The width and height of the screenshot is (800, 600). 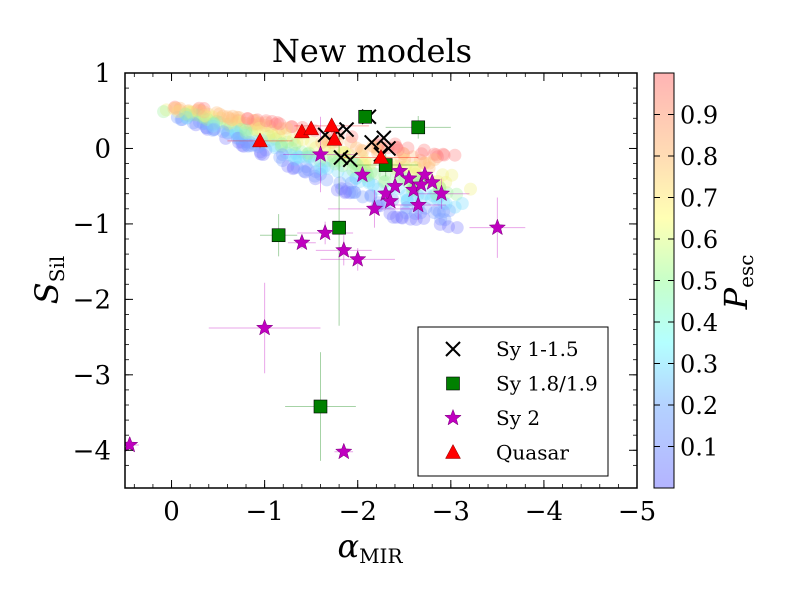 I want to click on colorbar-label-main: P, so click(x=736, y=298).